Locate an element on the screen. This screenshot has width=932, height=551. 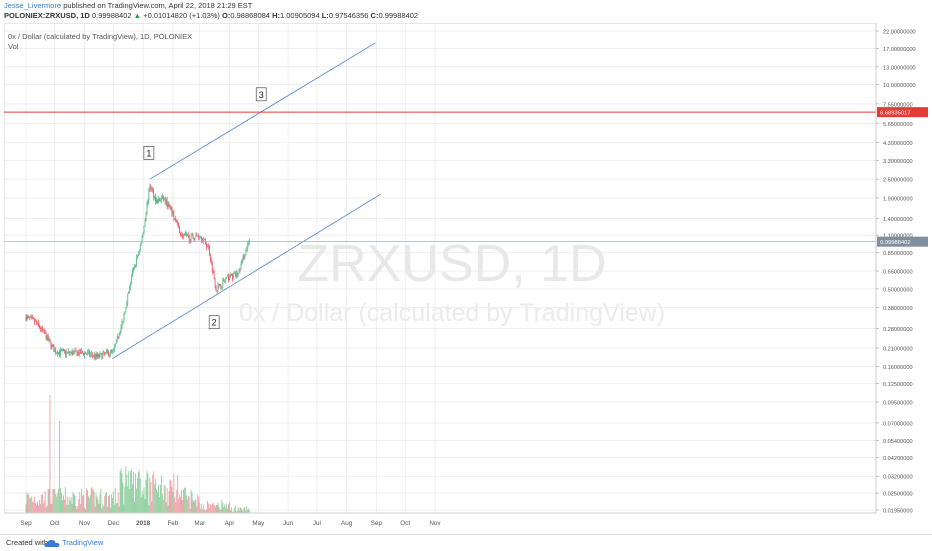
price-tick-label: 10.00000000 is located at coordinates (899, 86).